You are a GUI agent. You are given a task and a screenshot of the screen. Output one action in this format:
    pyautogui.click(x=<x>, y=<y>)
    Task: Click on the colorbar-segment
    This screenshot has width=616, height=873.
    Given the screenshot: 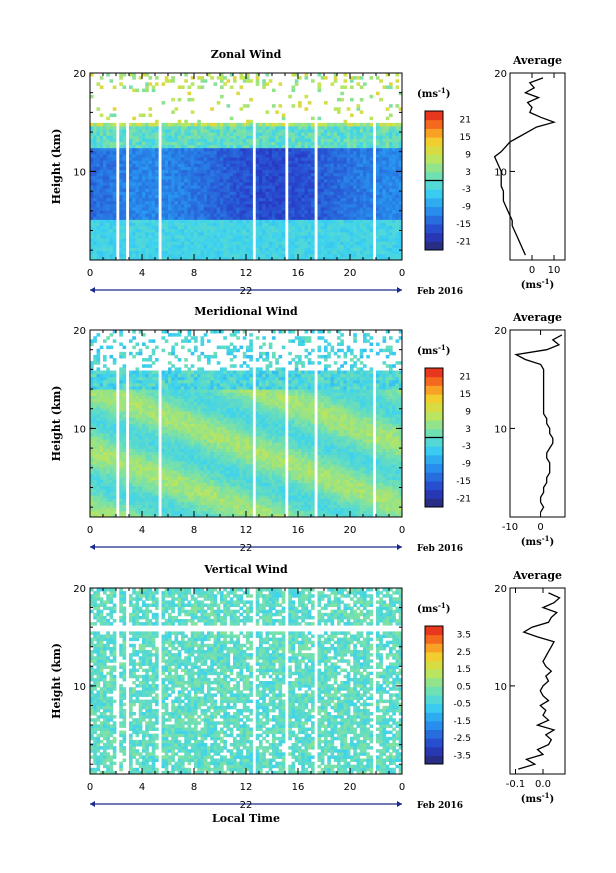 What is the action you would take?
    pyautogui.click(x=434, y=168)
    